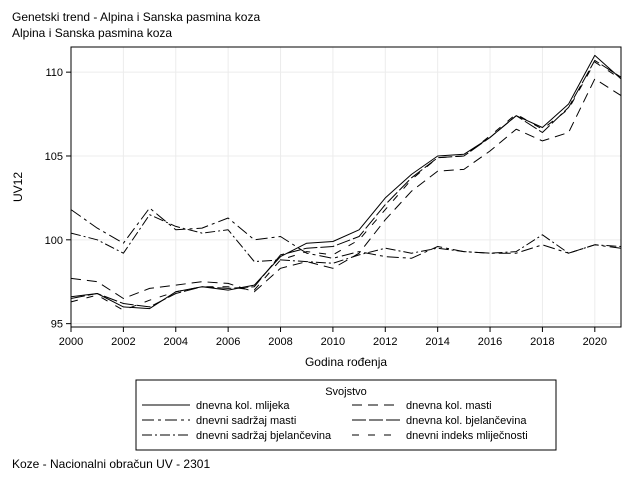  What do you see at coordinates (111, 464) in the screenshot?
I see `footnote: Koze - Nacionalni obračun UV - 2301` at bounding box center [111, 464].